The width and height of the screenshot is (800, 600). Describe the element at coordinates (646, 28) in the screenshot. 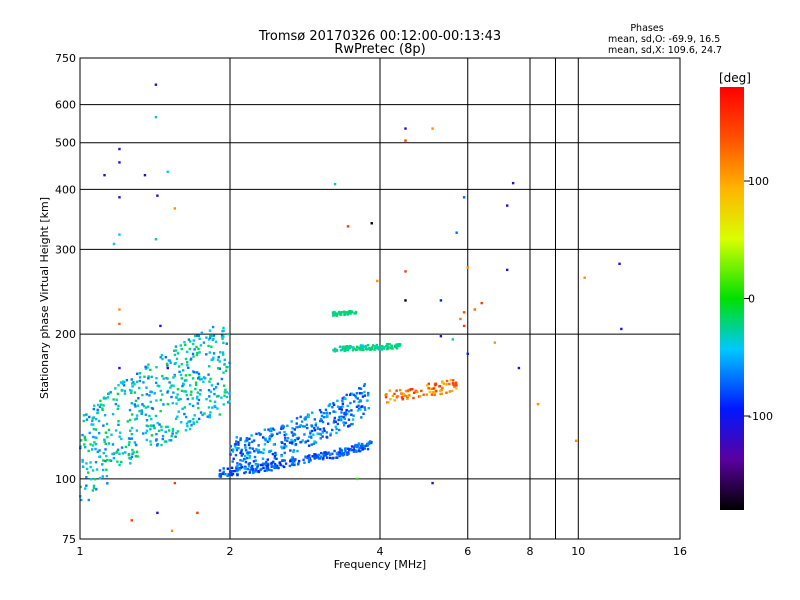

I see `phases-label: Phases` at that location.